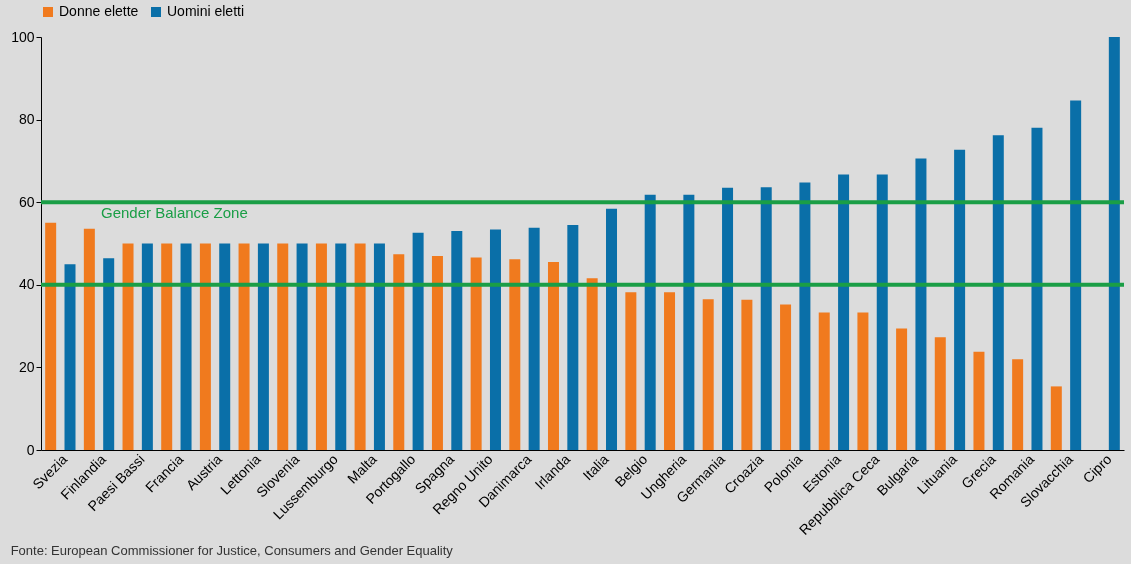 The width and height of the screenshot is (1131, 564). Describe the element at coordinates (26, 366) in the screenshot. I see `y-tick-label: 20` at that location.